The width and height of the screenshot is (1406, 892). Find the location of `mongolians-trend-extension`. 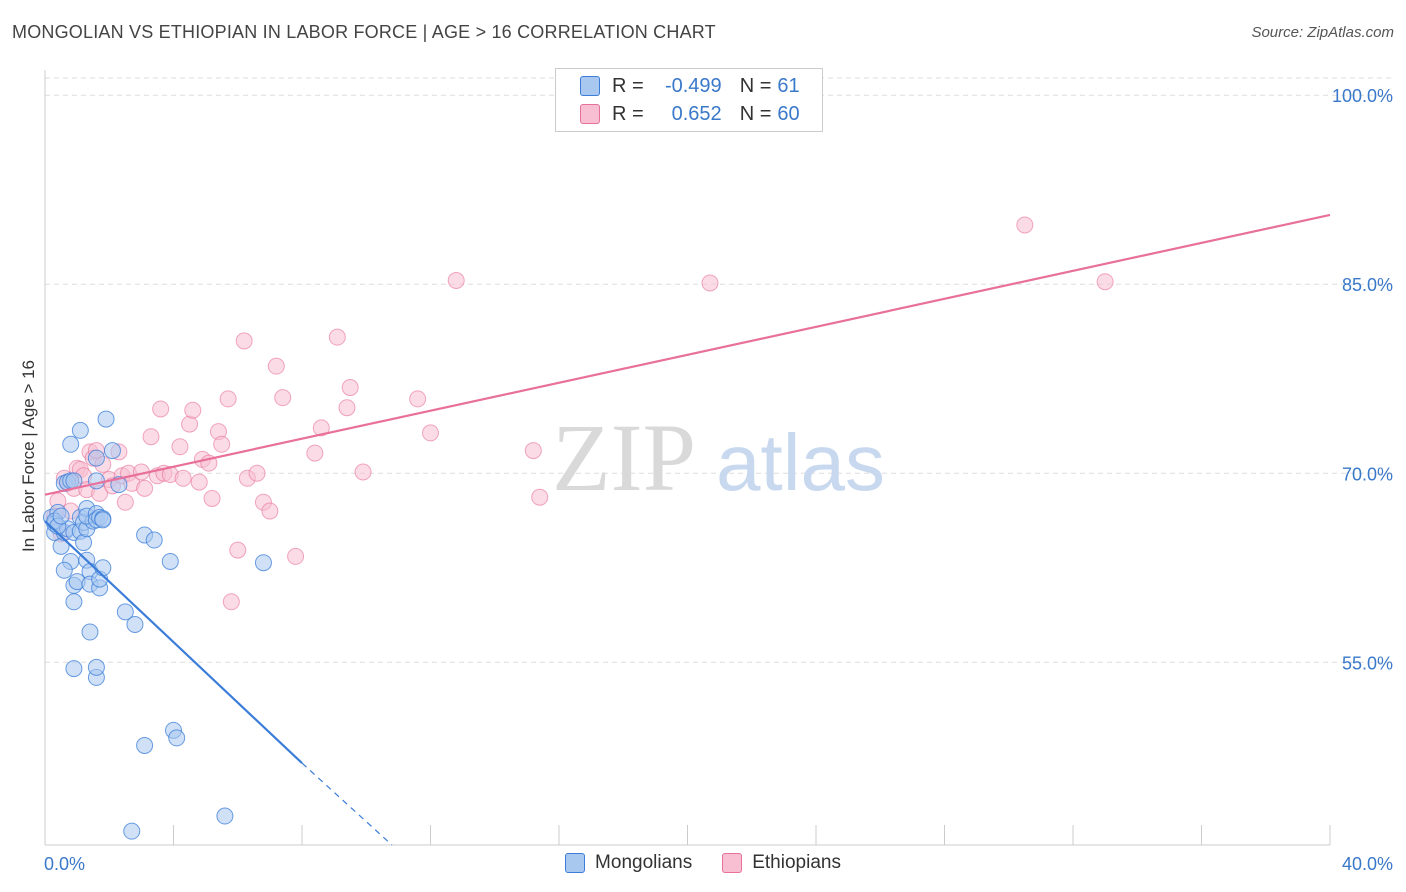

mongolians-trend-extension is located at coordinates (347, 804).